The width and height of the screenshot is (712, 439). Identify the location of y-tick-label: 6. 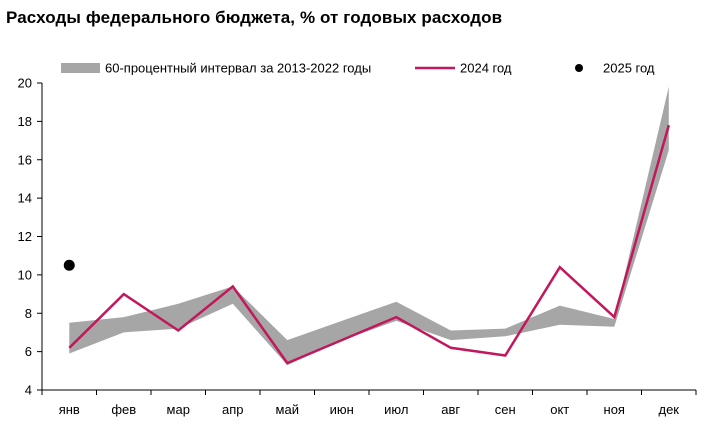
(28, 351).